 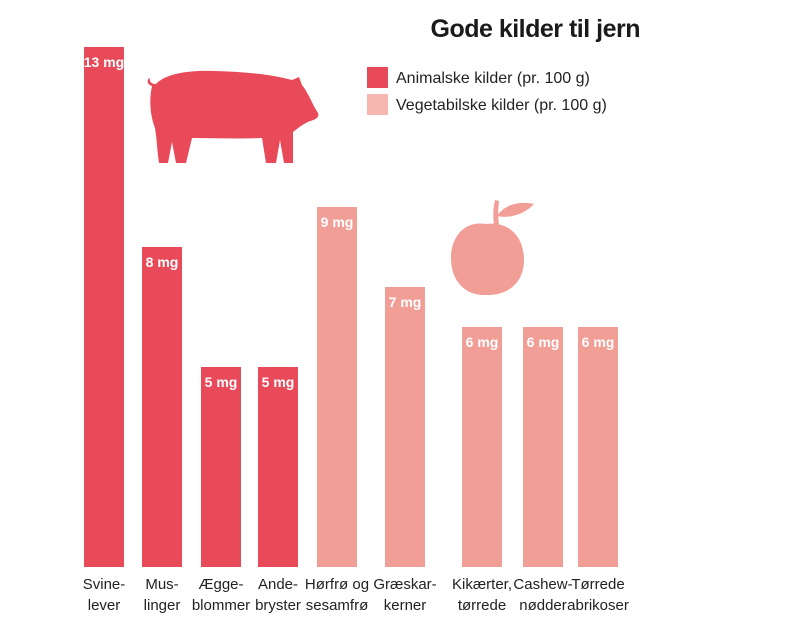 What do you see at coordinates (377, 77) in the screenshot?
I see `legend-swatch-animal` at bounding box center [377, 77].